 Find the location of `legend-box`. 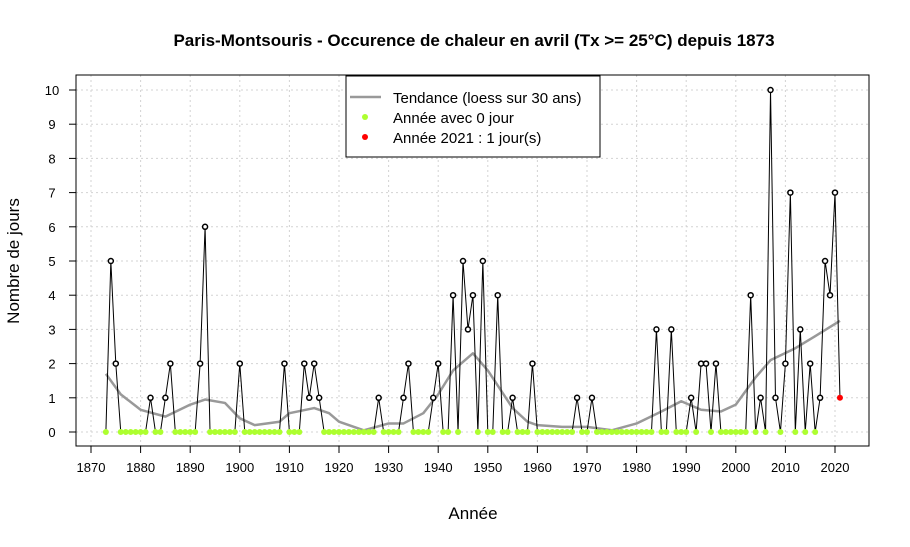

legend-box is located at coordinates (473, 116).